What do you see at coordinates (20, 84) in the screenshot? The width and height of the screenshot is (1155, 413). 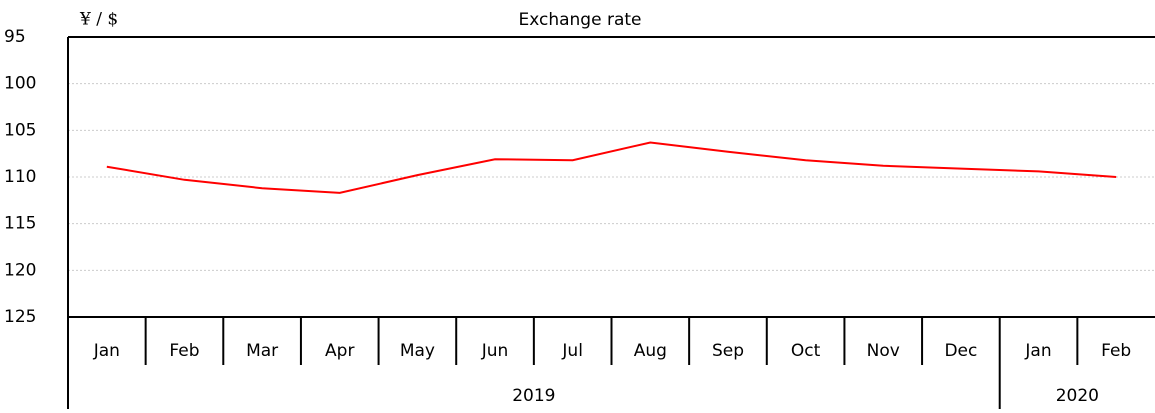 I see `y-tick-label: 100` at bounding box center [20, 84].